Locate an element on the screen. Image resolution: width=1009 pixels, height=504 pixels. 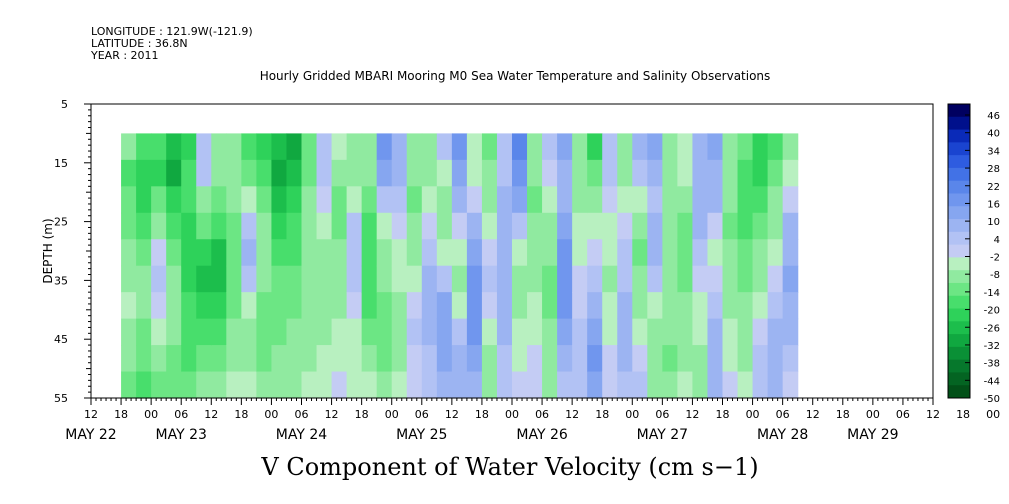
y-tick-label: 15 is located at coordinates (61, 163).